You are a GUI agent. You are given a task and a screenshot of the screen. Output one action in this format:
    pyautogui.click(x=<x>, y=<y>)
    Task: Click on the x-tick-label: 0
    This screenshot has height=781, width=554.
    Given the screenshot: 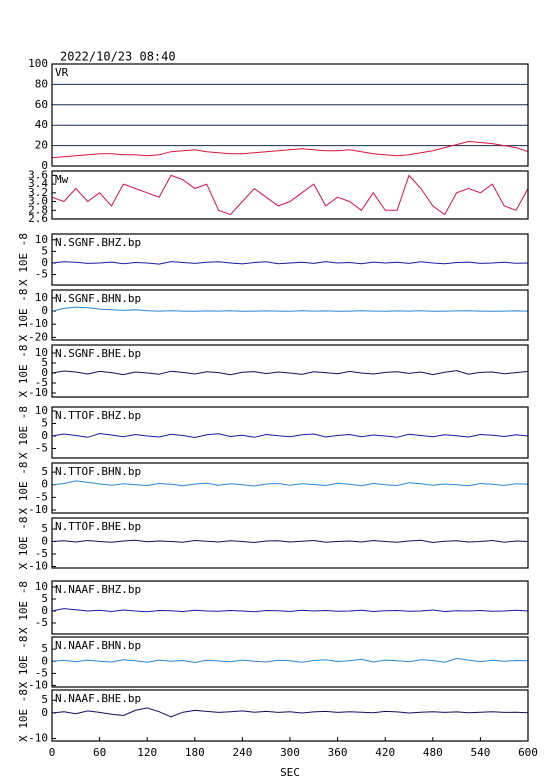 What is the action you would take?
    pyautogui.click(x=52, y=752)
    